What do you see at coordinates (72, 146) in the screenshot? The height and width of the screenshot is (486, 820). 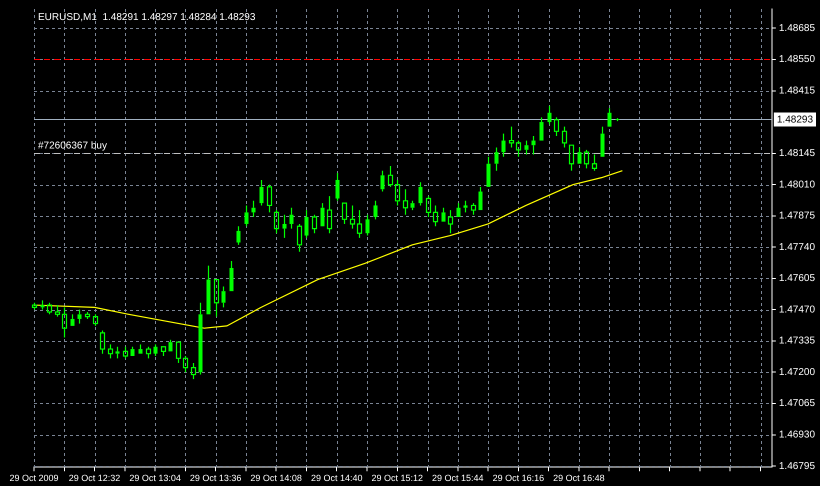 I see `ref-line-label: #72606367 buy` at bounding box center [72, 146].